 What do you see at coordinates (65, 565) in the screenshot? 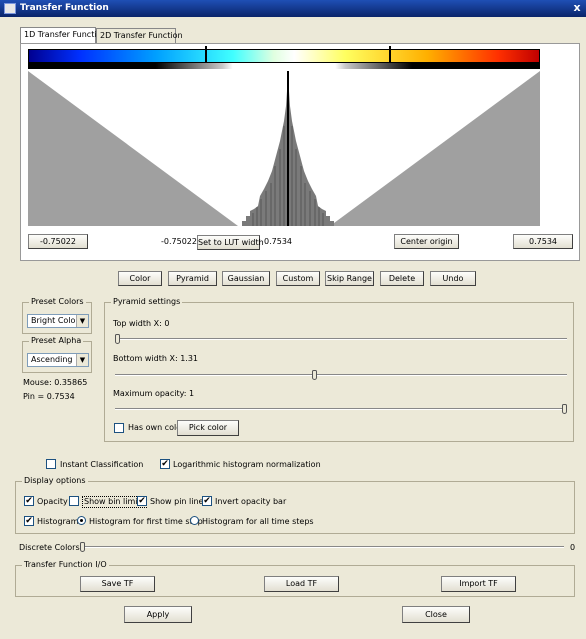
I see `tf-io-title: Transfer Function I/O` at bounding box center [65, 565].